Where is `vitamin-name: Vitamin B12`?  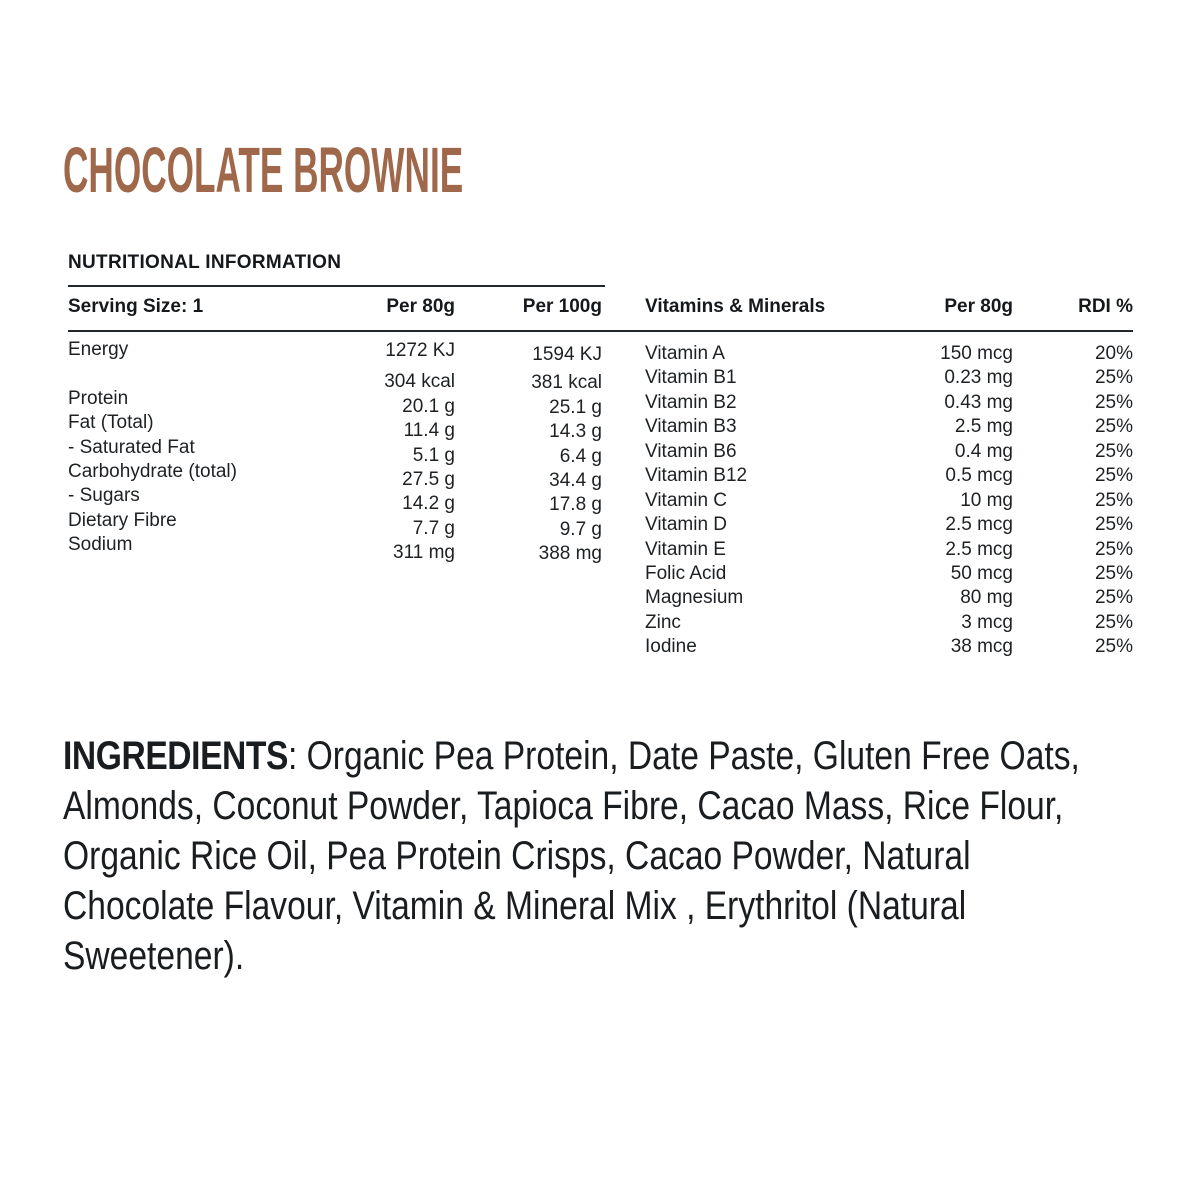 vitamin-name: Vitamin B12 is located at coordinates (696, 476).